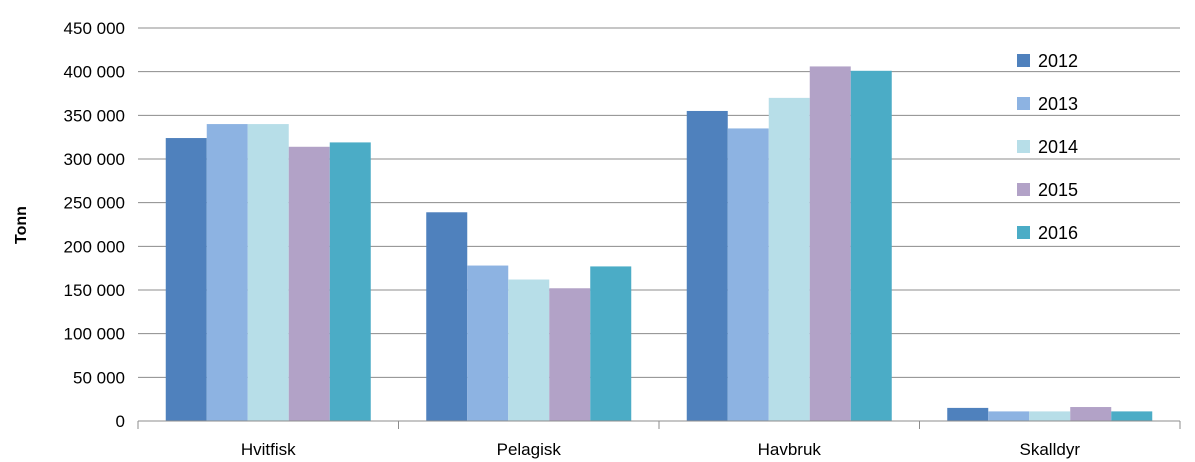 This screenshot has height=462, width=1195. What do you see at coordinates (1058, 233) in the screenshot?
I see `legend-label: 2016` at bounding box center [1058, 233].